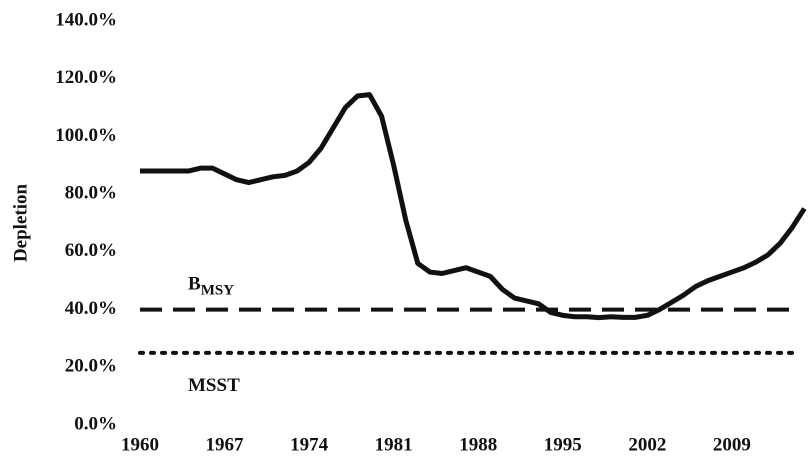  Describe the element at coordinates (86, 135) in the screenshot. I see `y-tick-label: 100.0%` at that location.